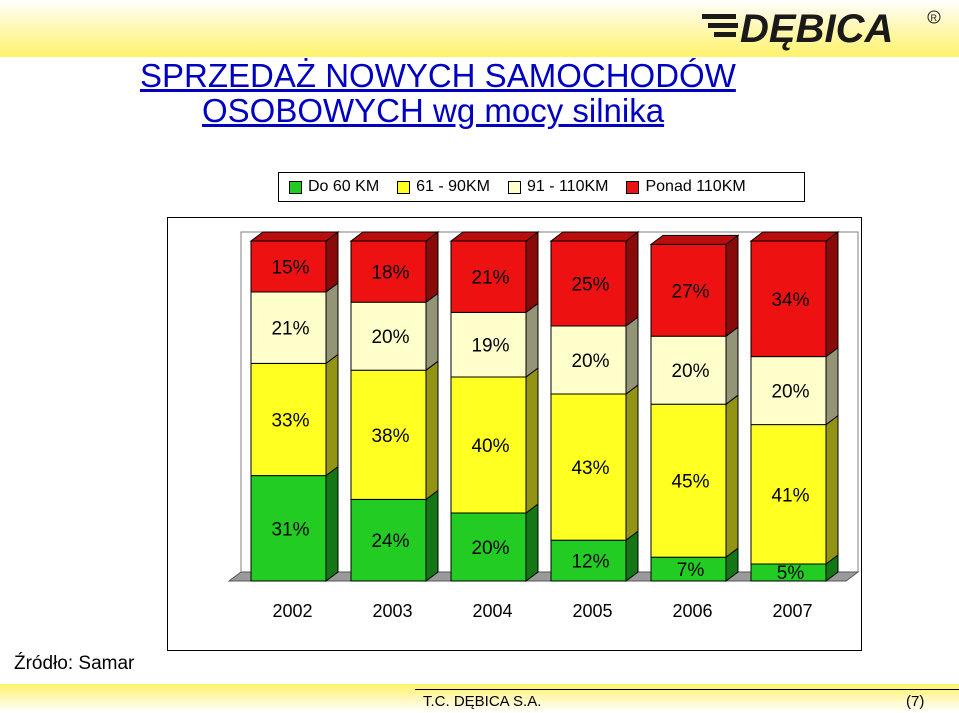 This screenshot has height=713, width=959. What do you see at coordinates (494, 236) in the screenshot?
I see `bar-top-2004` at bounding box center [494, 236].